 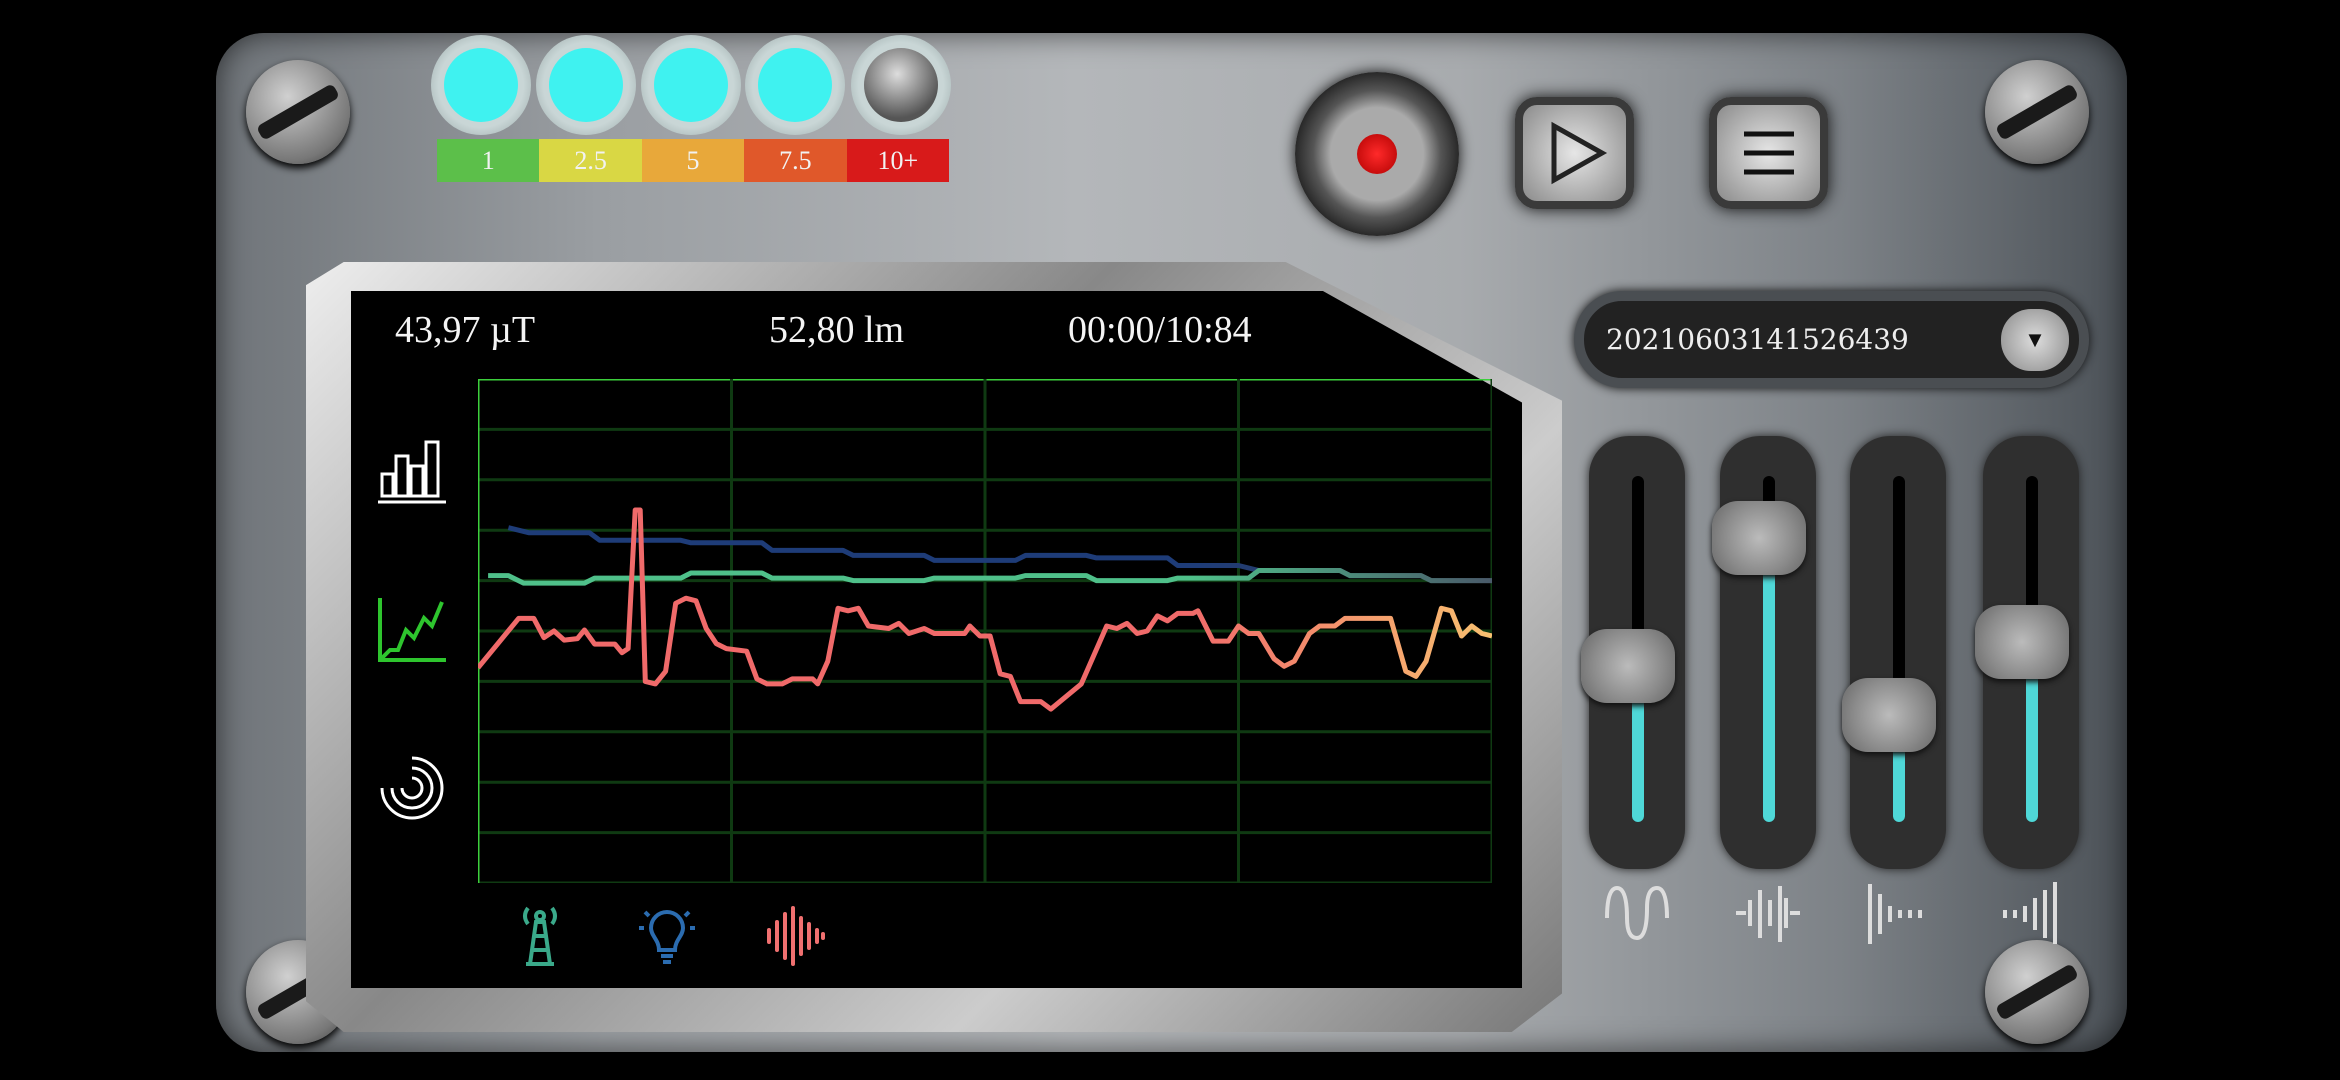 What do you see at coordinates (412, 468) in the screenshot?
I see `bar-chart-icon` at bounding box center [412, 468].